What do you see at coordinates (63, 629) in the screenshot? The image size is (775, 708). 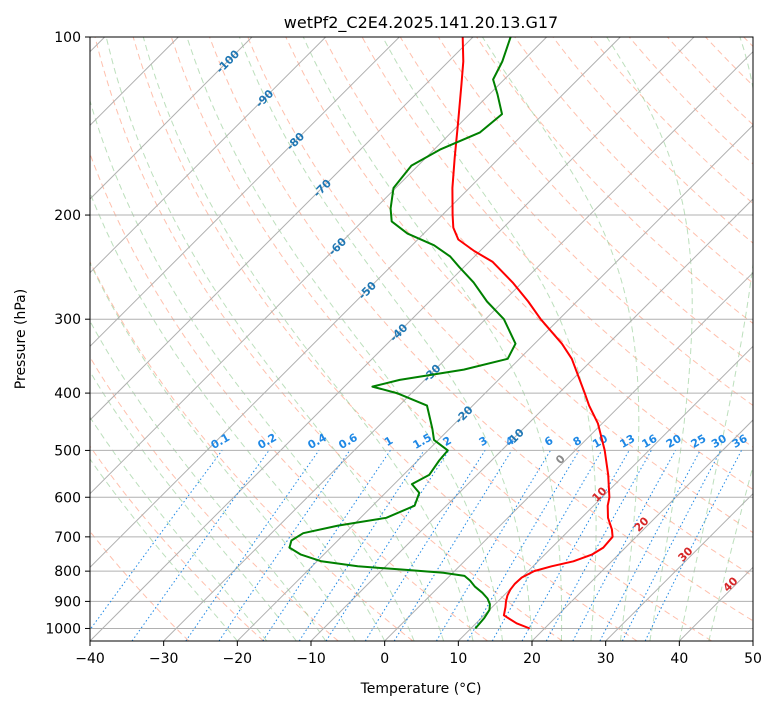 I see `y-tick-label: 1000` at bounding box center [63, 629].